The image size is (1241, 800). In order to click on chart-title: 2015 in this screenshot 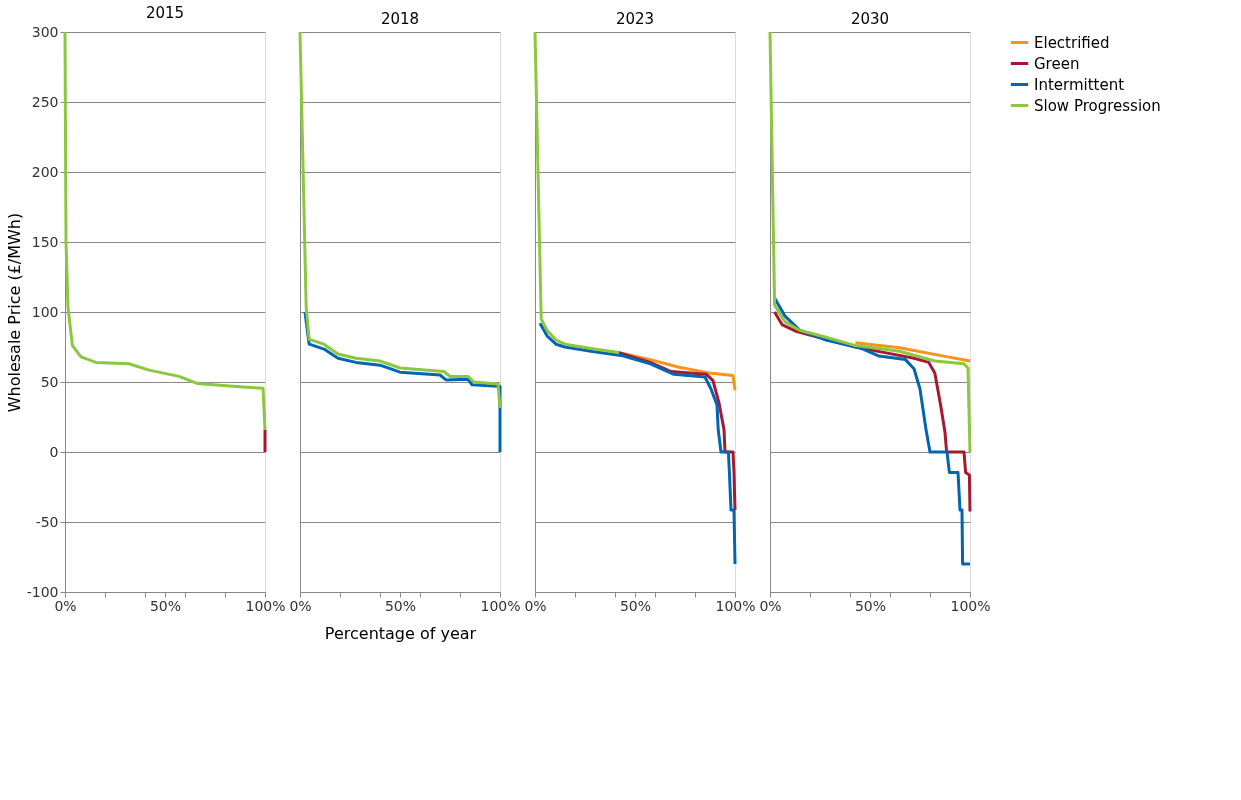, I will do `click(165, 13)`.